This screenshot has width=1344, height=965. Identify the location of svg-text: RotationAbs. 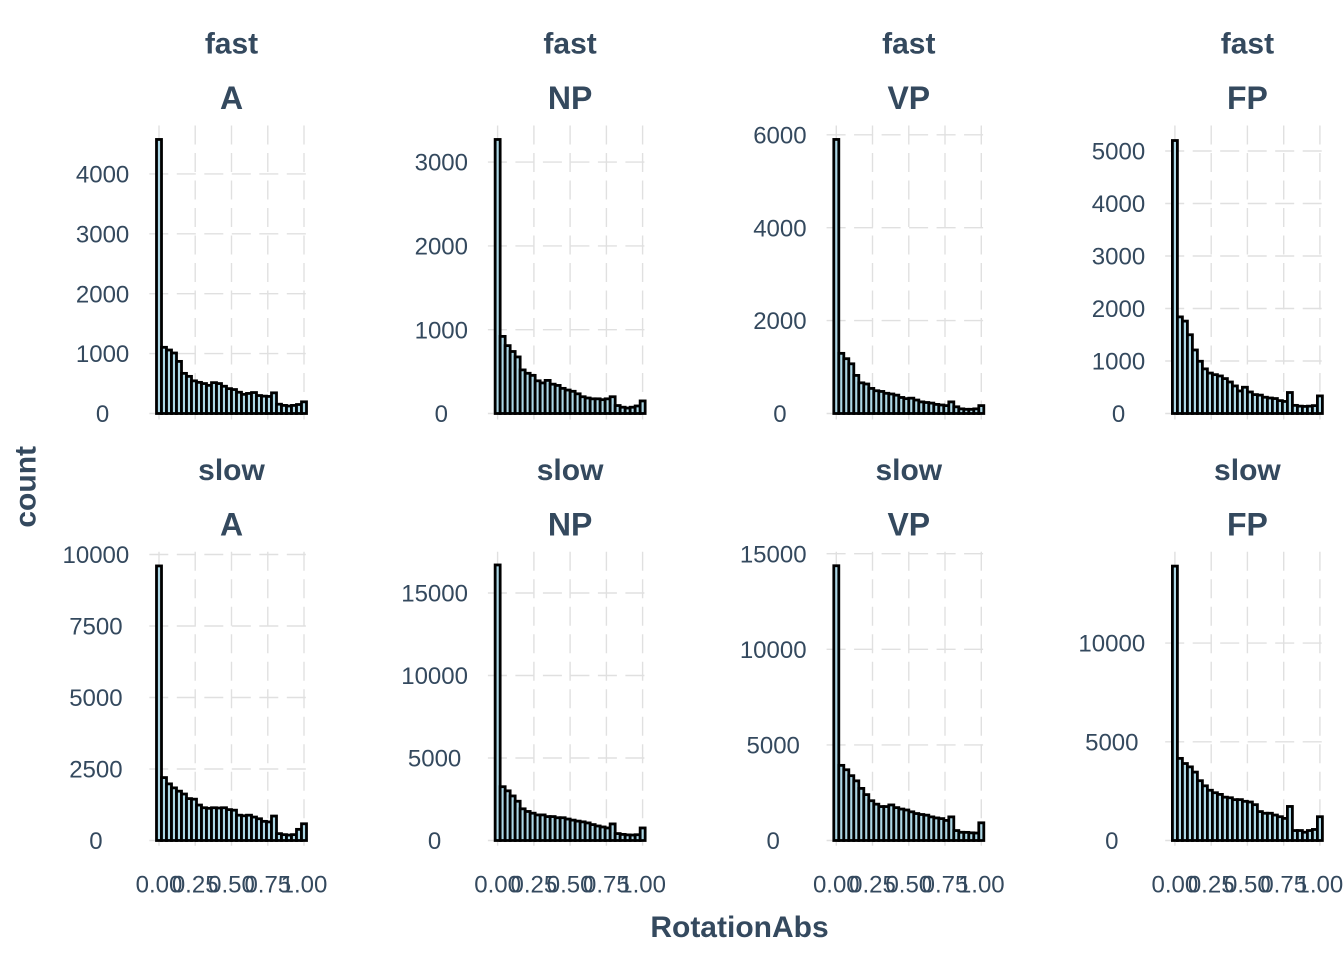
(739, 927).